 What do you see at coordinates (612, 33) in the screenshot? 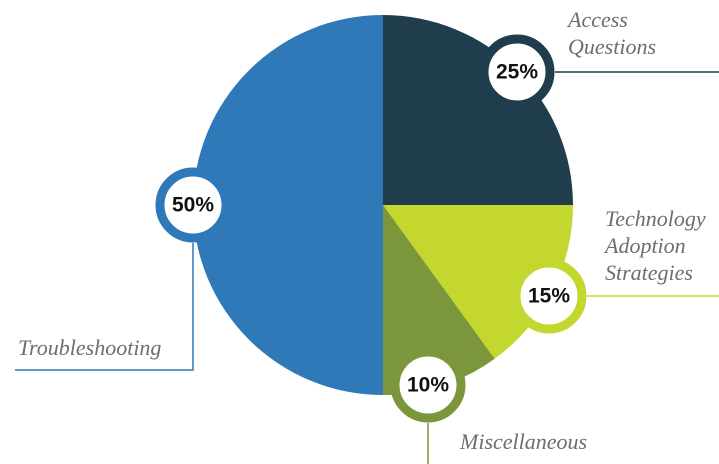
I see `category-label: Access Questions` at bounding box center [612, 33].